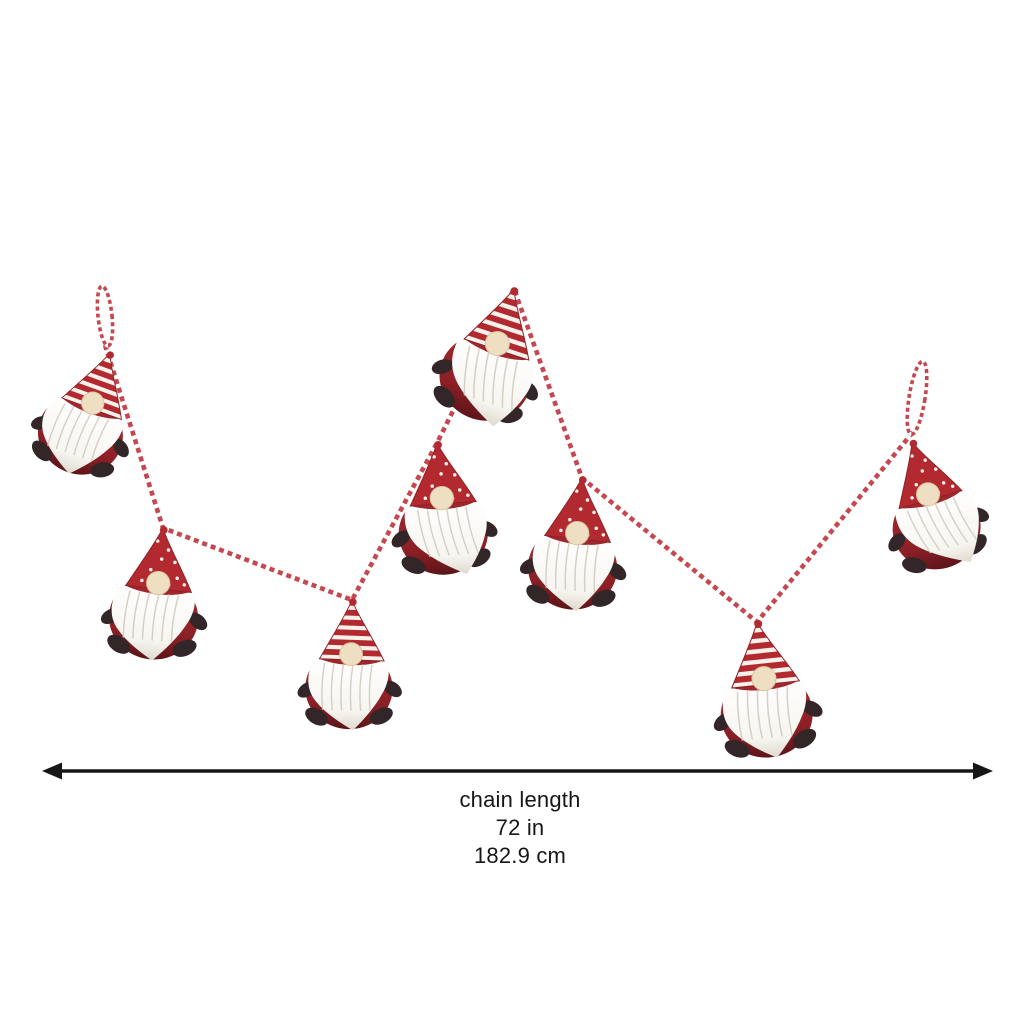 This screenshot has width=1024, height=1024. Describe the element at coordinates (520, 855) in the screenshot. I see `dimension-value-cm: 182.9 cm` at that location.